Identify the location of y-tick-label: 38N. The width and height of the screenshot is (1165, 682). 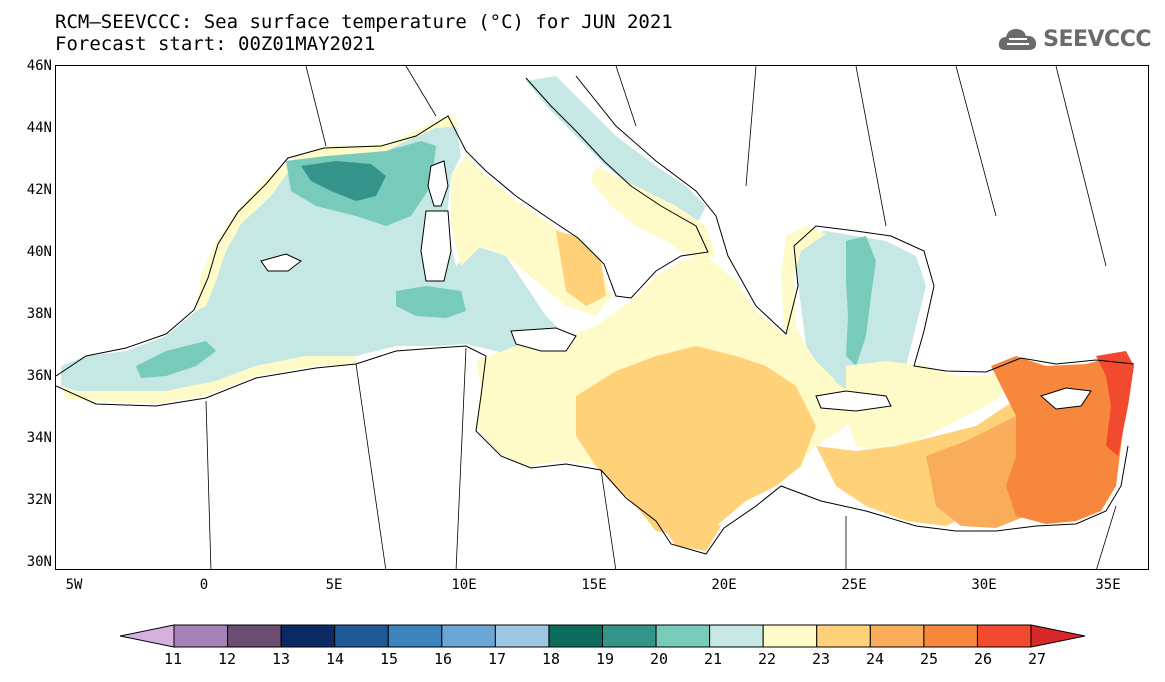
(39, 314).